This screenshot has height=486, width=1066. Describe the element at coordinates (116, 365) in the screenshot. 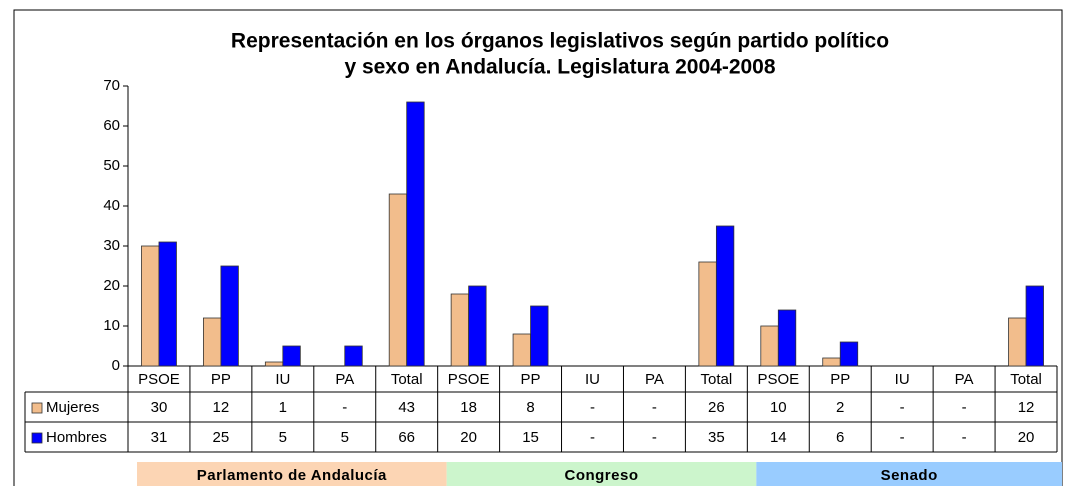

I see `y-tick-label: 0` at that location.